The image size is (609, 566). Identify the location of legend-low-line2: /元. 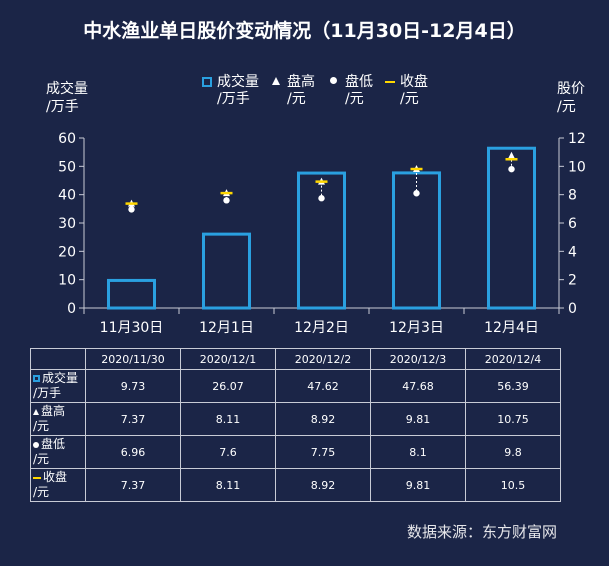
(354, 99).